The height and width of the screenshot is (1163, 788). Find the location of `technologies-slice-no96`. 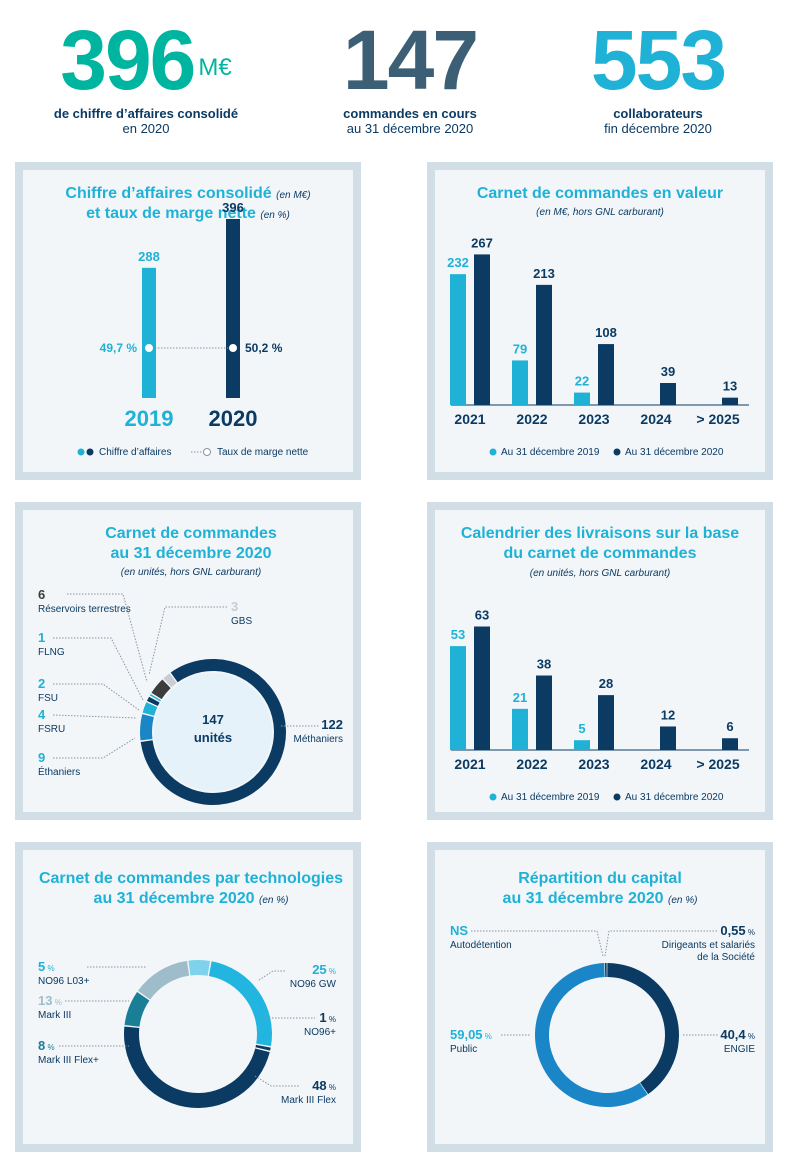

technologies-slice-no96 is located at coordinates (263, 1047).